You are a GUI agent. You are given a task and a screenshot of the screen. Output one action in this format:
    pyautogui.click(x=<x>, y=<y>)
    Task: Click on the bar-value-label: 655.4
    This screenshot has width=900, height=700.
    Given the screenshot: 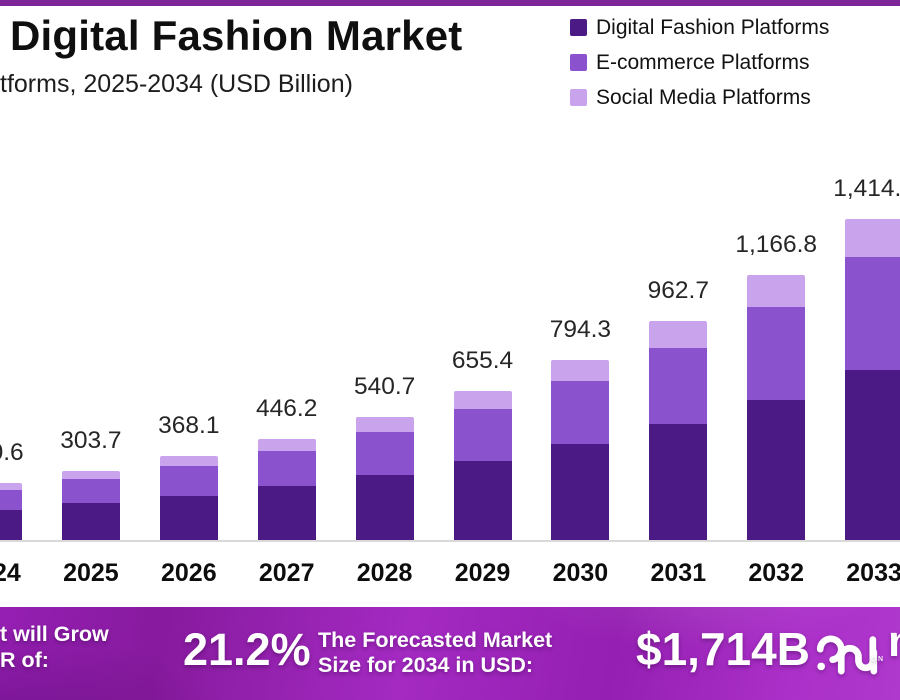 What is the action you would take?
    pyautogui.click(x=482, y=361)
    